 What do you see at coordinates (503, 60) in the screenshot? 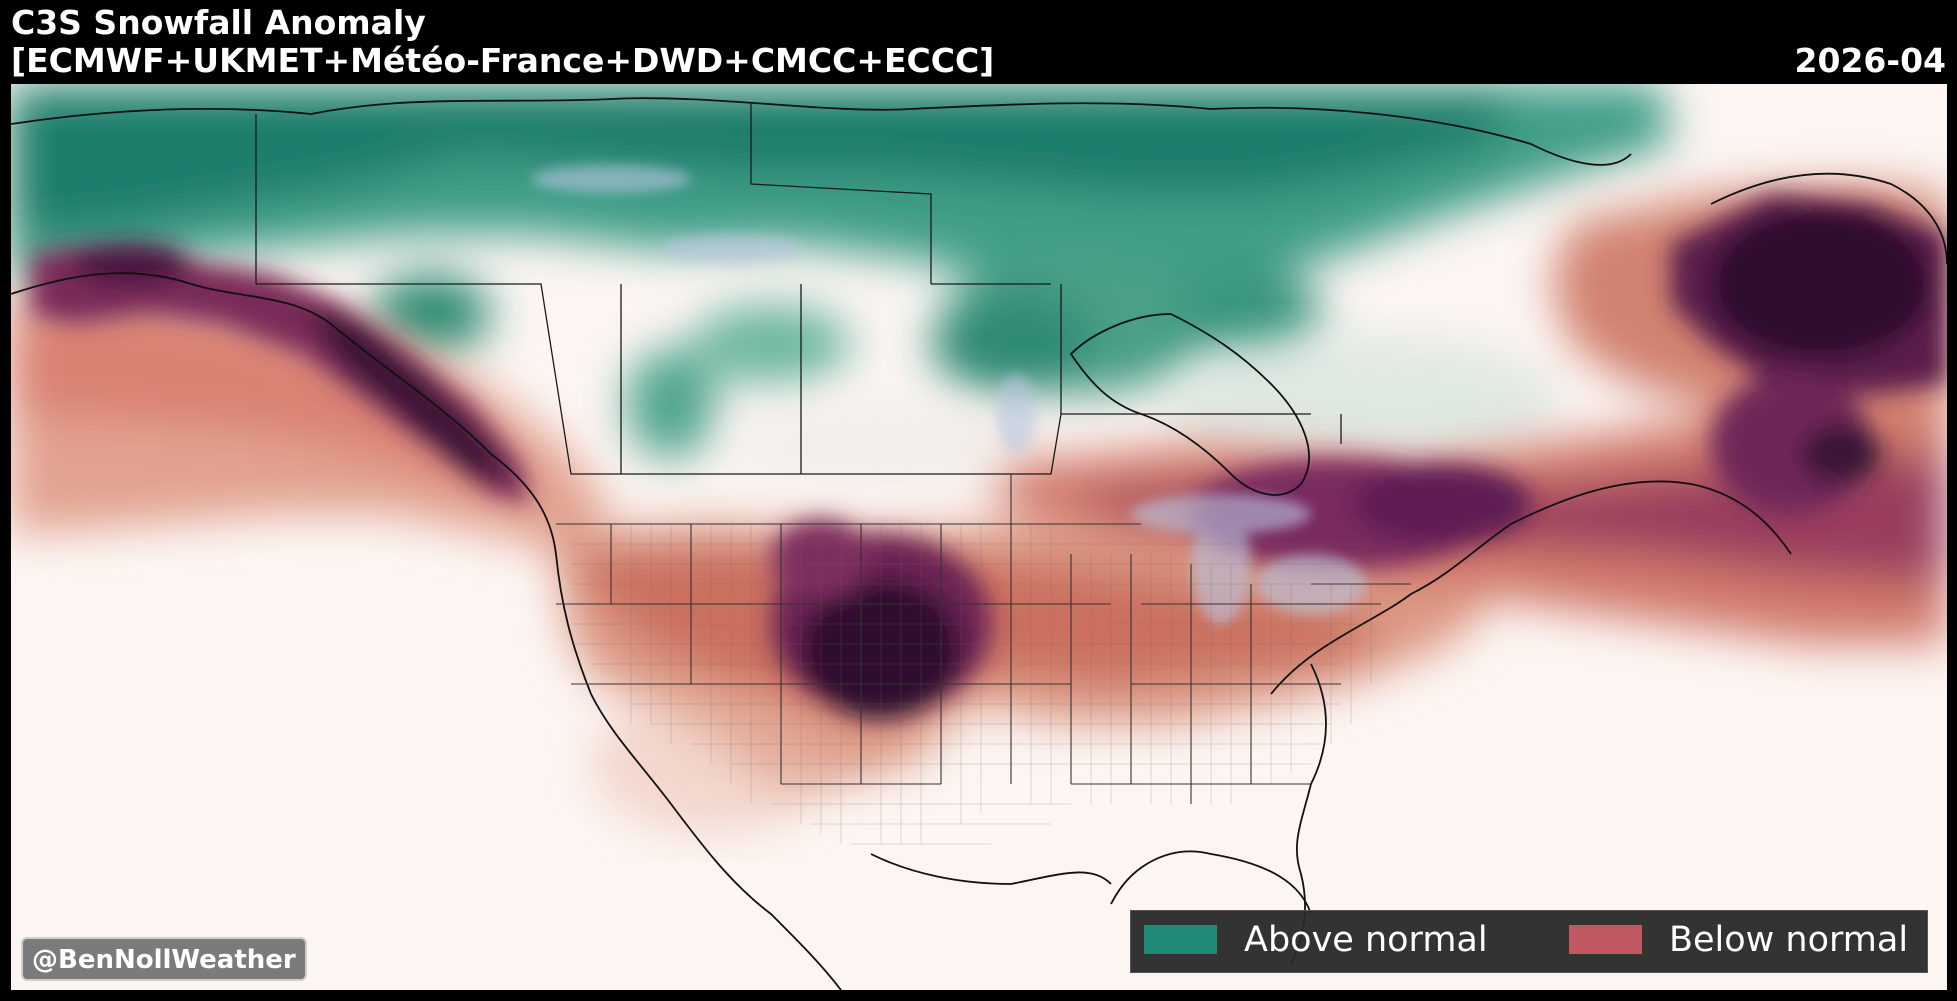
I see `model-list-subtitle: [ECMWF+UKMET+Météo-France+DWD+CMCC+ECCC]` at bounding box center [503, 60].